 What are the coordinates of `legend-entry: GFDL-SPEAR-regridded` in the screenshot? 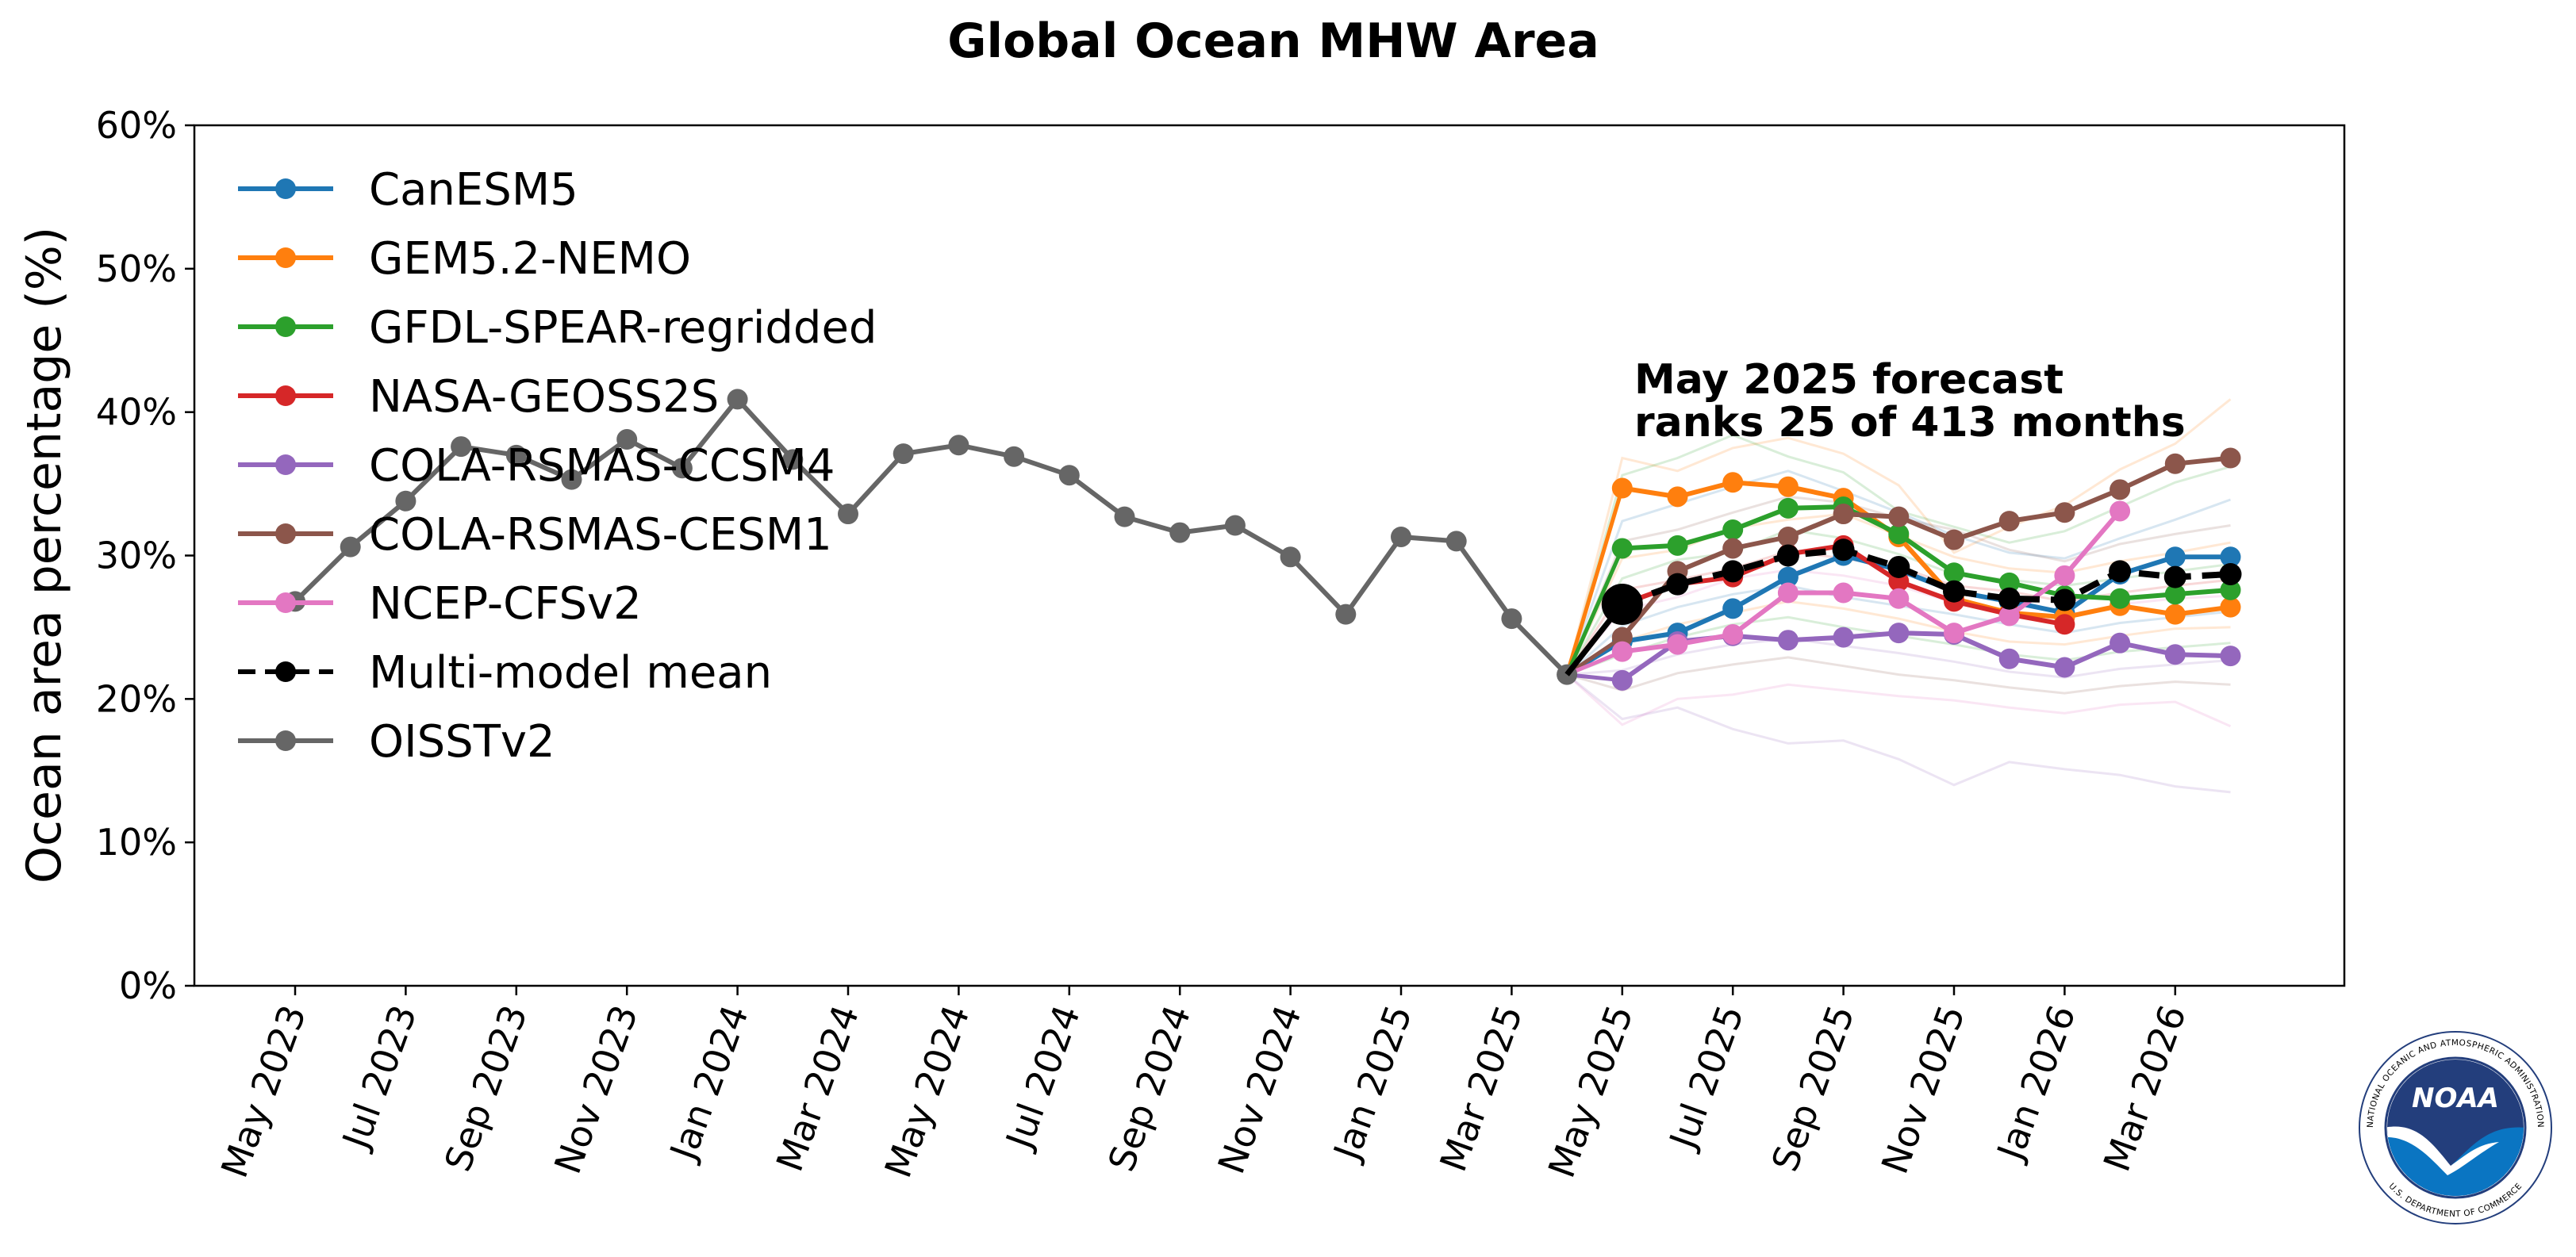 It's located at (557, 328).